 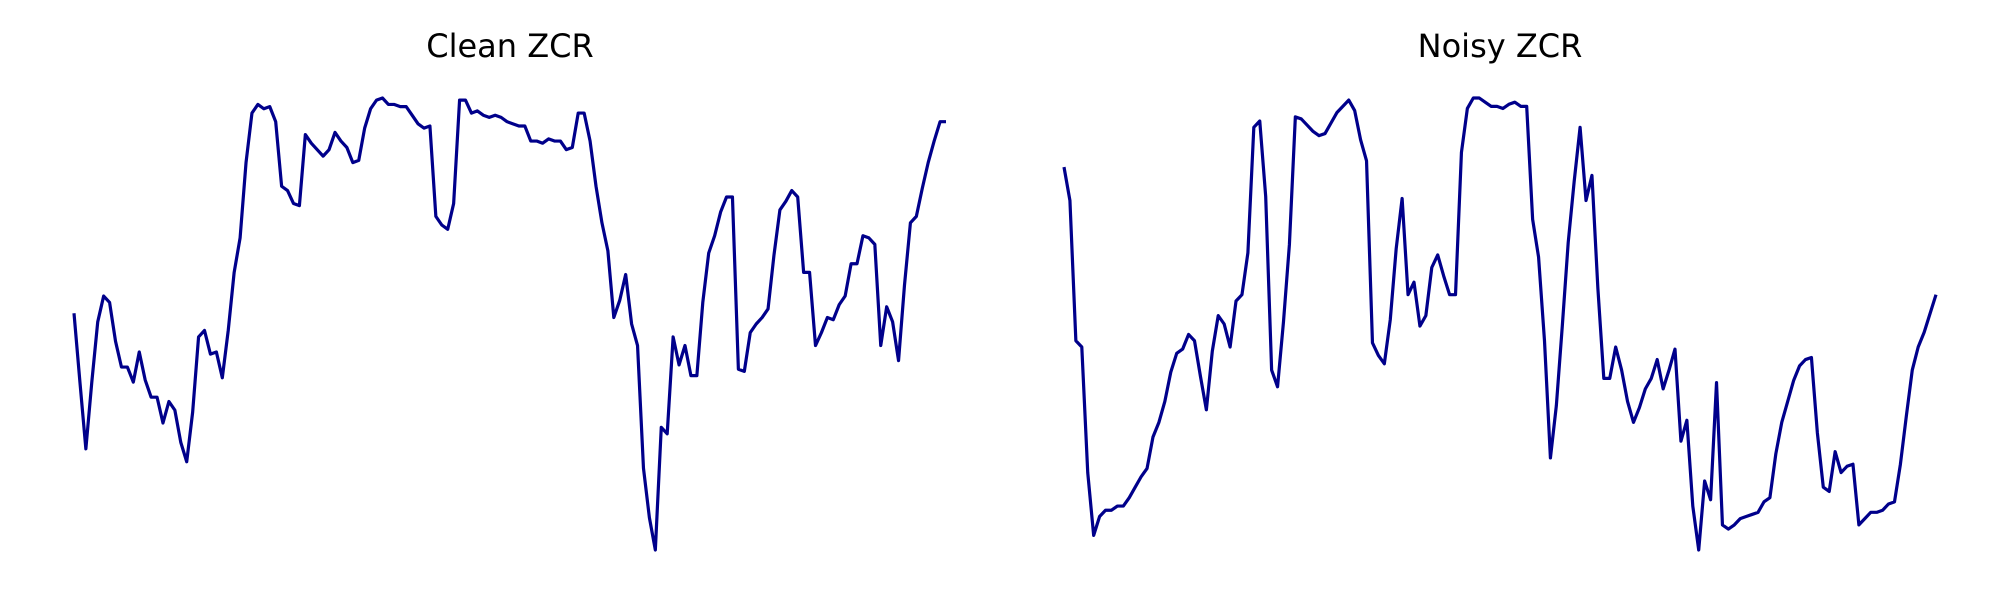 What do you see at coordinates (1500, 46) in the screenshot?
I see `noisy-zcr-title: Noisy ZCR` at bounding box center [1500, 46].